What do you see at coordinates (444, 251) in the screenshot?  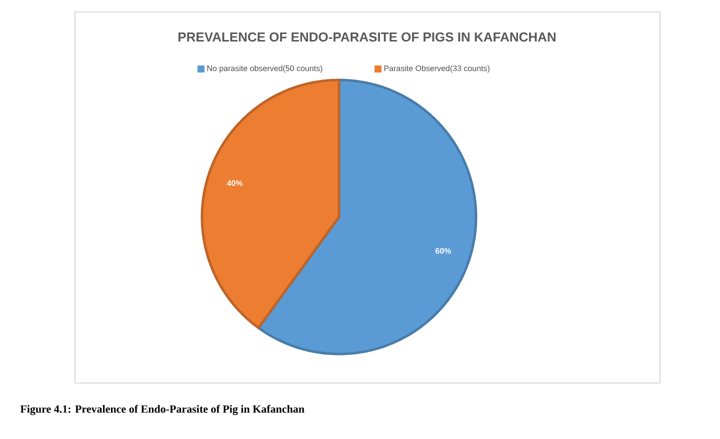 I see `data-label: 60%` at bounding box center [444, 251].